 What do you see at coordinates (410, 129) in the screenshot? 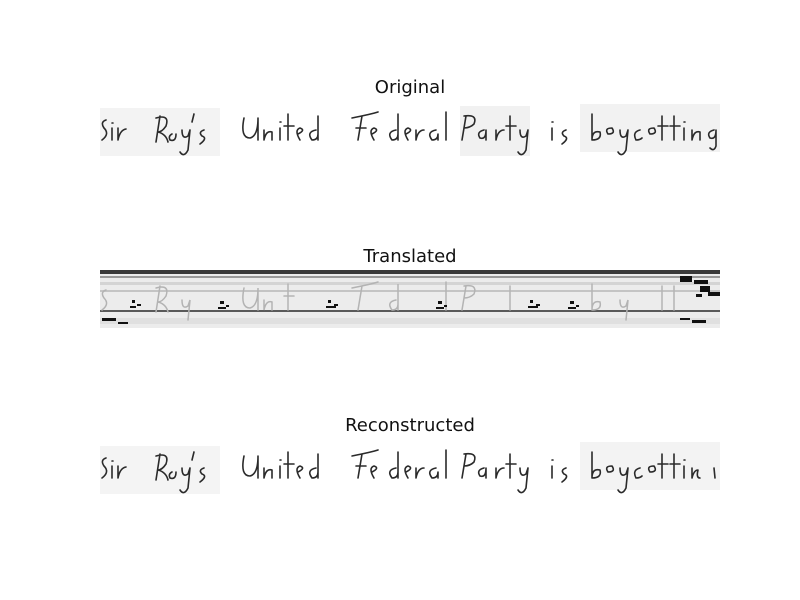
I see `original-handwriting-image` at bounding box center [410, 129].